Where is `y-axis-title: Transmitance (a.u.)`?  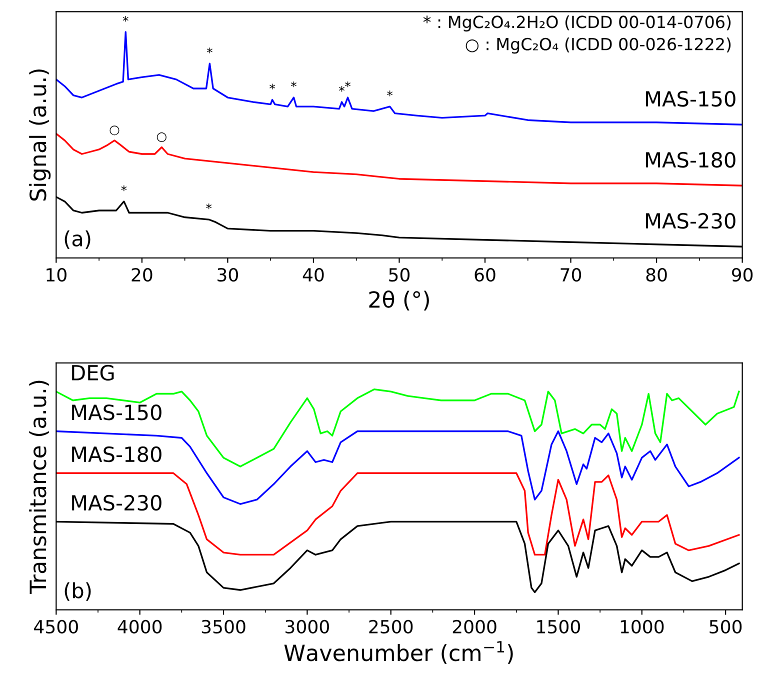 y-axis-title: Transmitance (a.u.) is located at coordinates (39, 487).